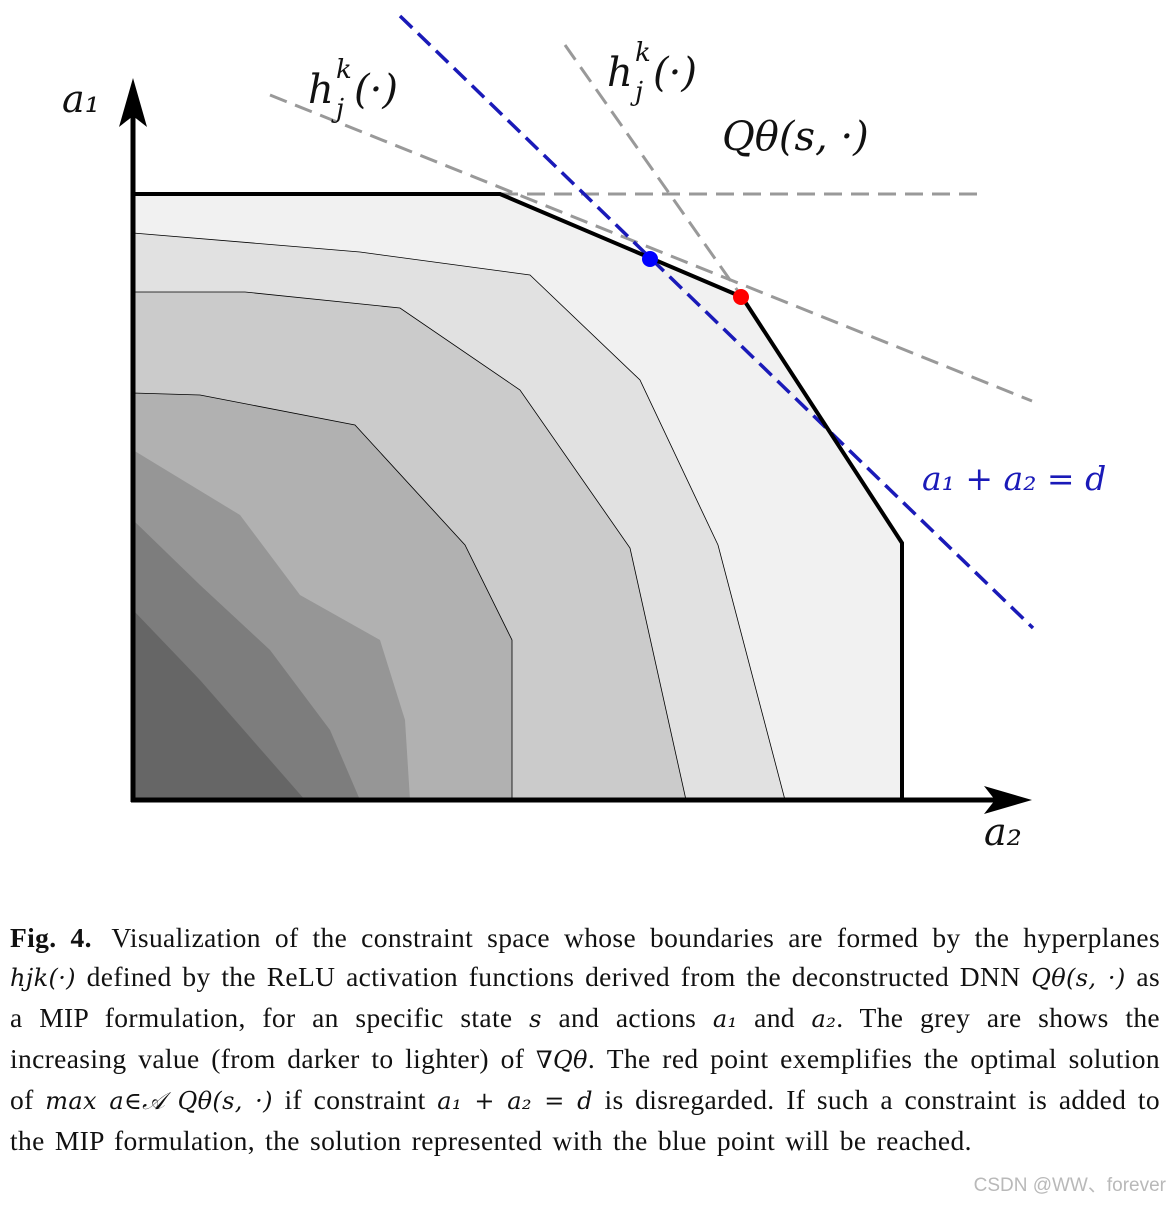 Image resolution: width=1174 pixels, height=1205 pixels. What do you see at coordinates (81, 99) in the screenshot?
I see `a1-axis-label: a₁` at bounding box center [81, 99].